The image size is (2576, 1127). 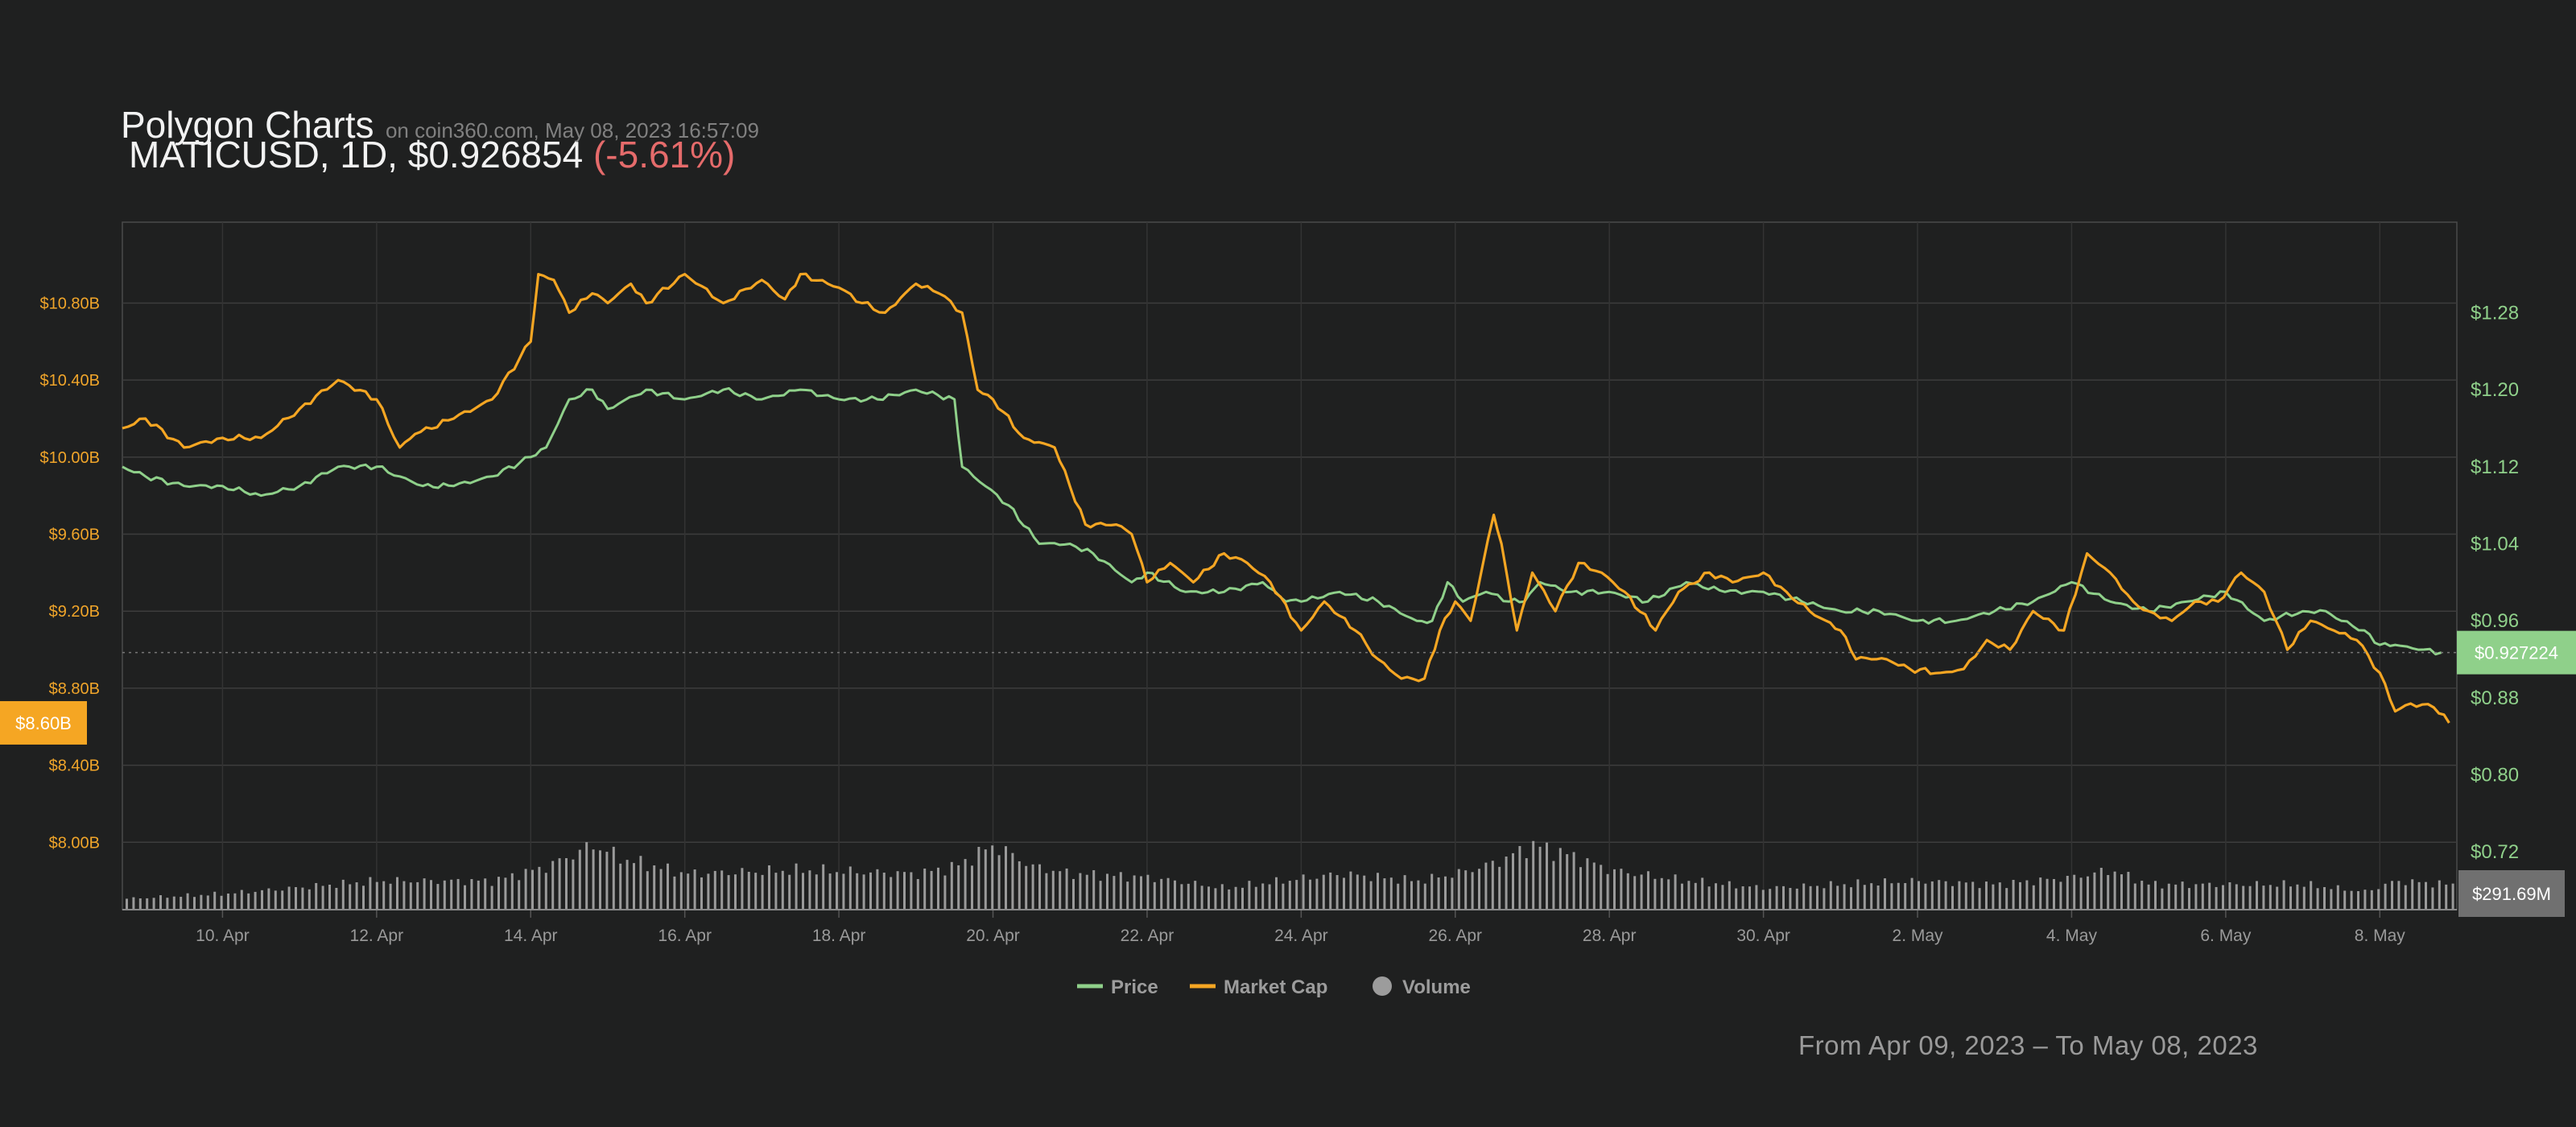 I want to click on legend: Price Market Cap Volume, so click(x=1274, y=987).